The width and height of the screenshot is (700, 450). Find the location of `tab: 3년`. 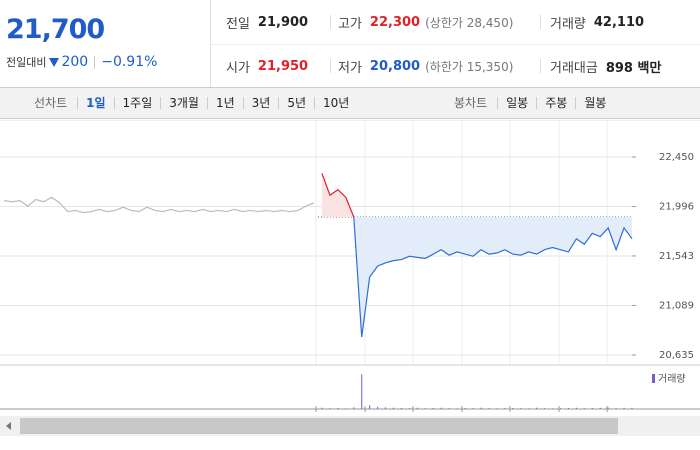

tab: 3년 is located at coordinates (260, 103).